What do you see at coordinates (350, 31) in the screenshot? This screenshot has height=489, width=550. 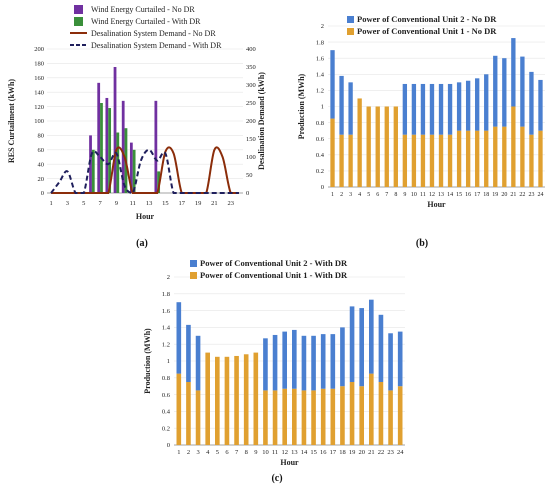 I see `b-legend-swatch` at bounding box center [350, 31].